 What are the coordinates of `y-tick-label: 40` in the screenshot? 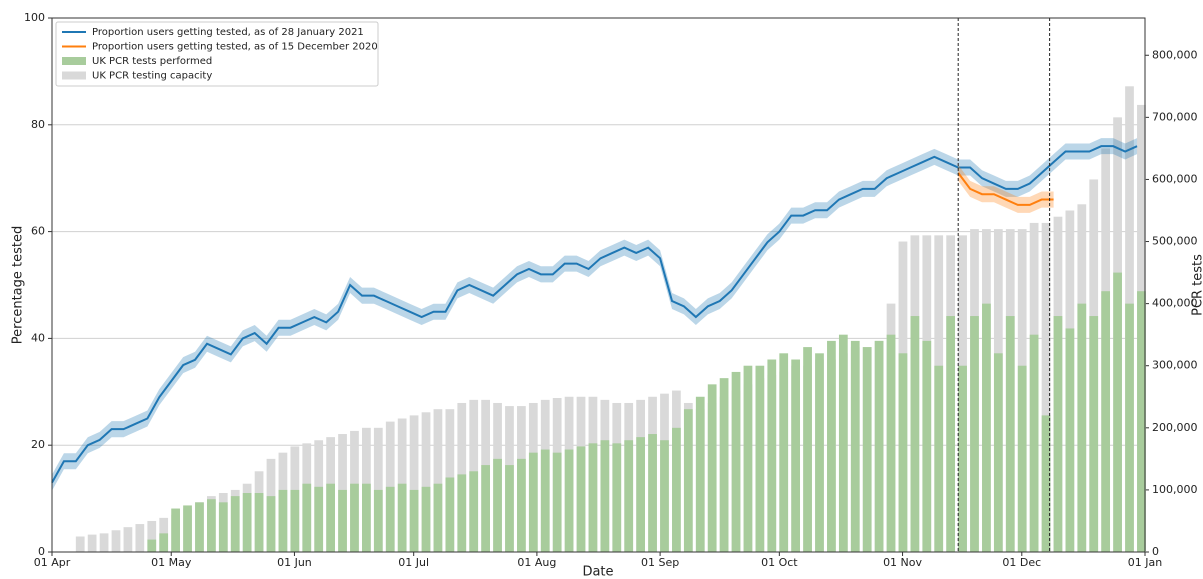 It's located at (38, 337).